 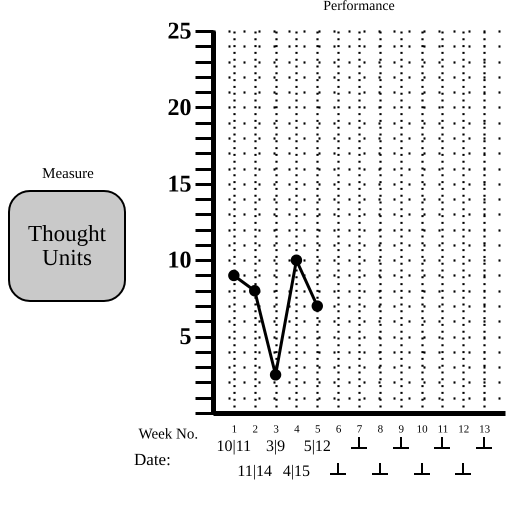 What do you see at coordinates (276, 430) in the screenshot?
I see `x-tick-label: 3` at bounding box center [276, 430].